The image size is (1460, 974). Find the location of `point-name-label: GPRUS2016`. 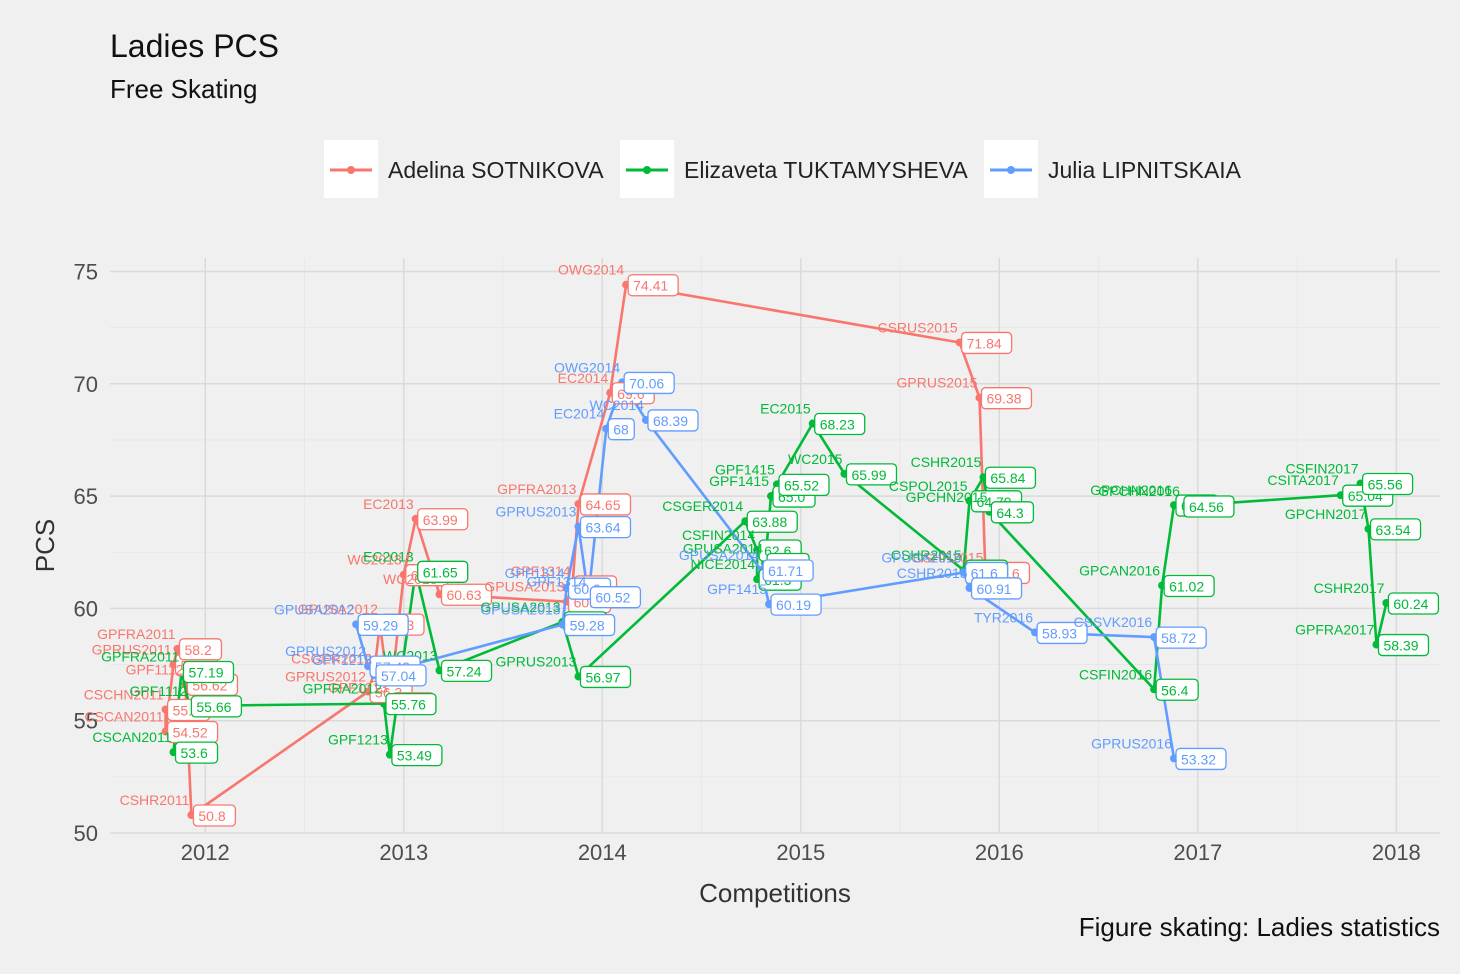

point-name-label: GPRUS2016 is located at coordinates (1131, 743).